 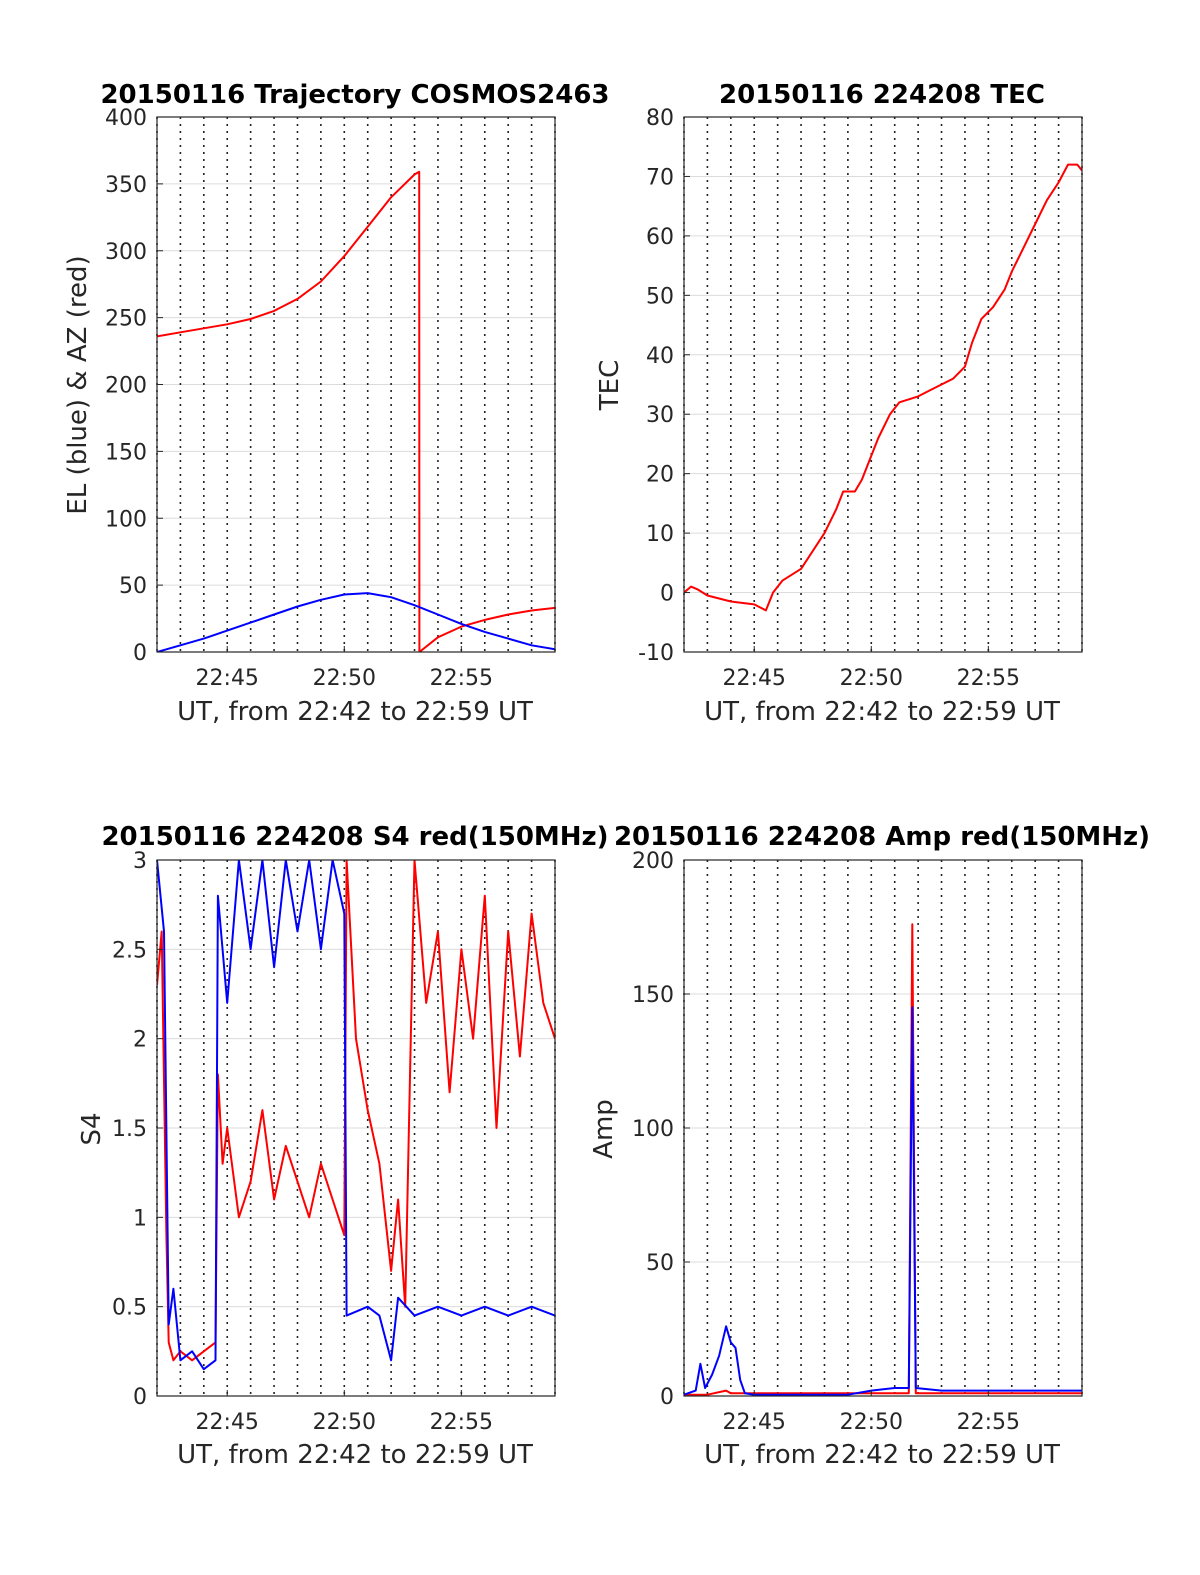 I want to click on y-axis-label: Amp, so click(x=604, y=1129).